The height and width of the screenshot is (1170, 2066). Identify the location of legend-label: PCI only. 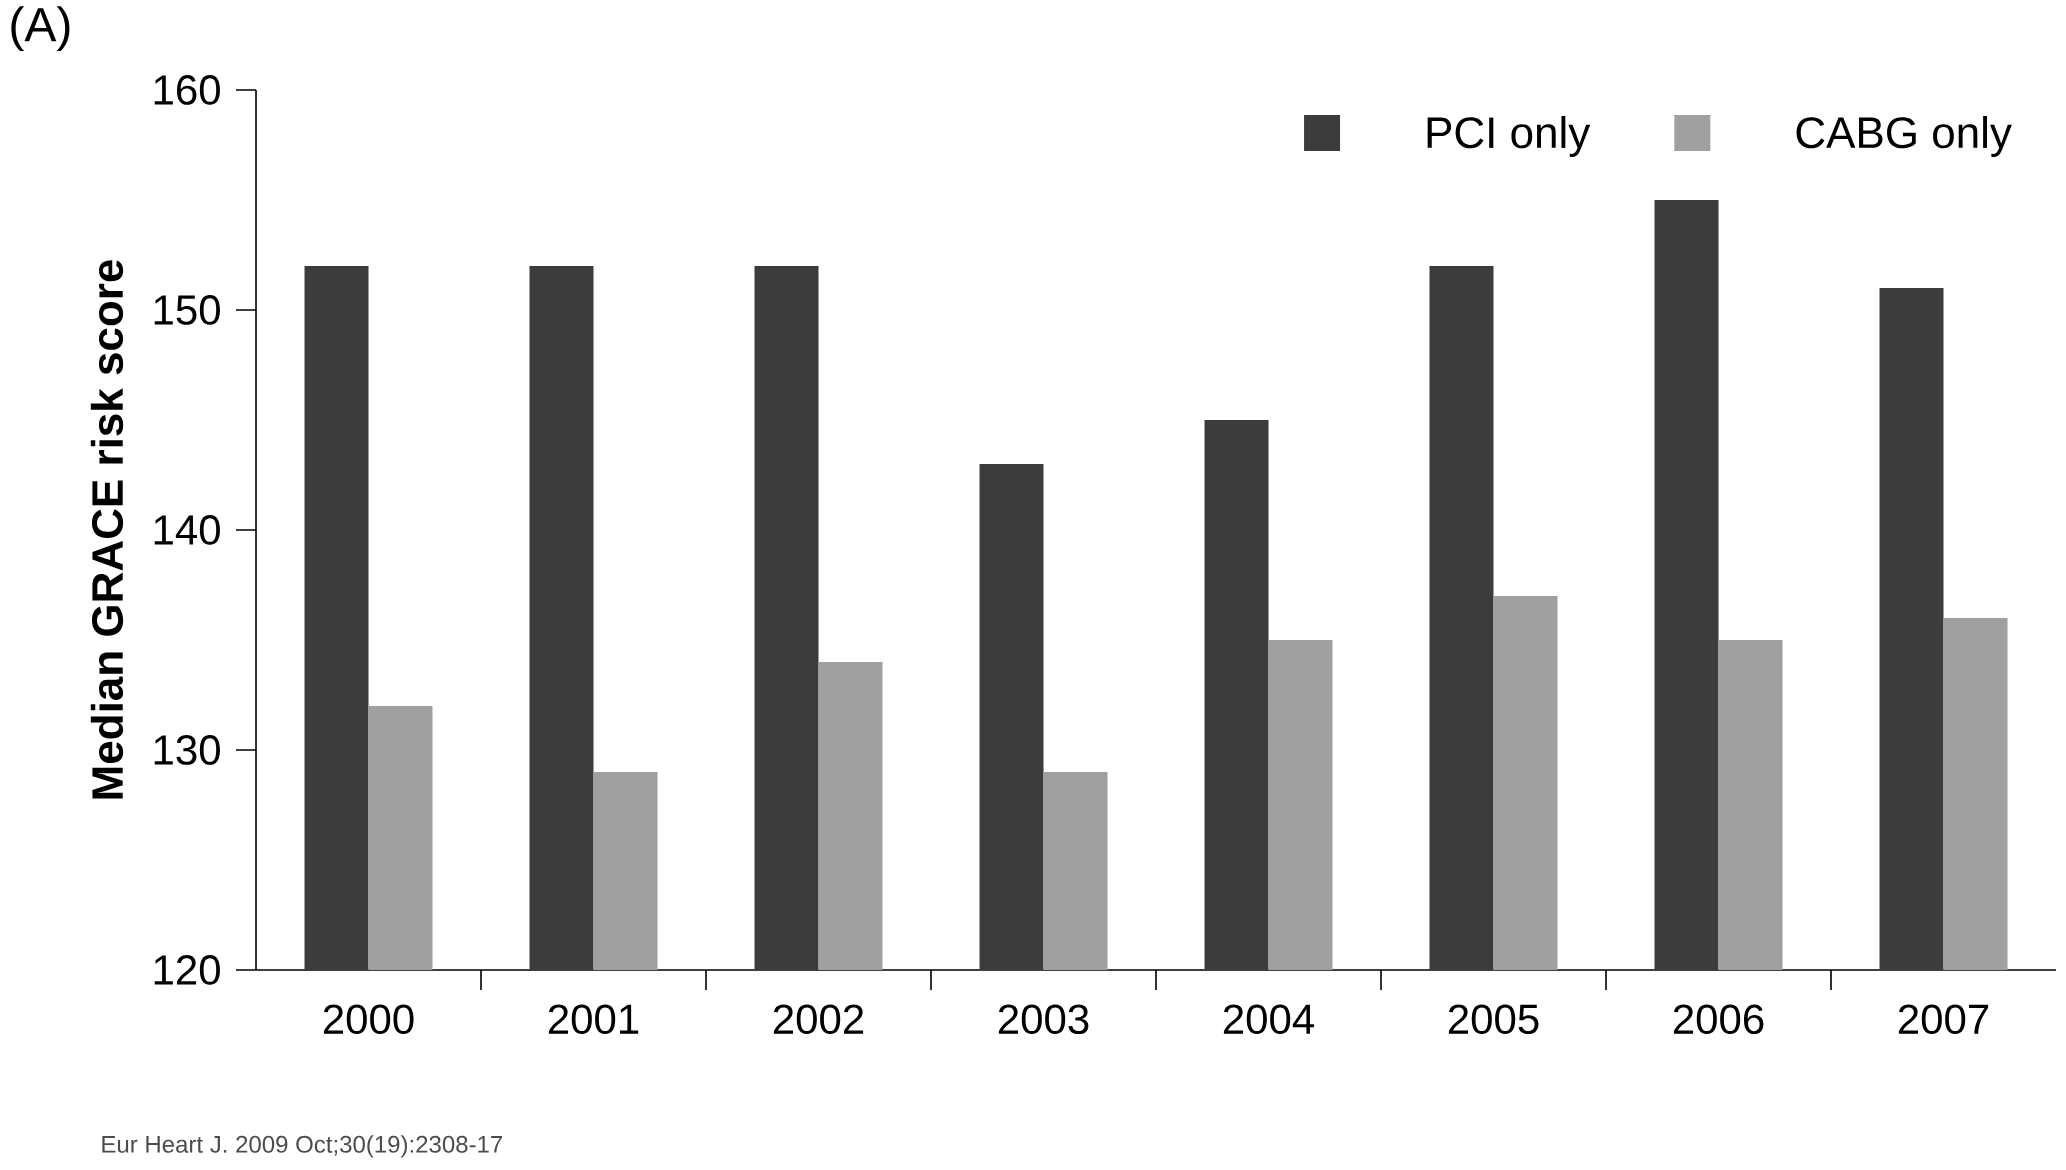
(1509, 136).